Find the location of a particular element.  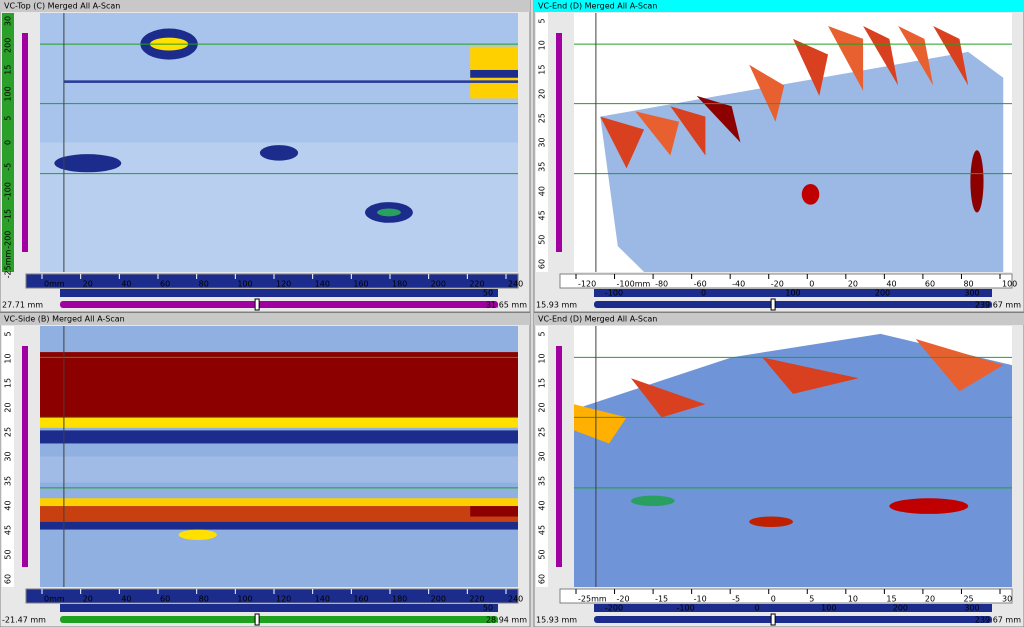

range-max: 31.65 mm is located at coordinates (506, 305).